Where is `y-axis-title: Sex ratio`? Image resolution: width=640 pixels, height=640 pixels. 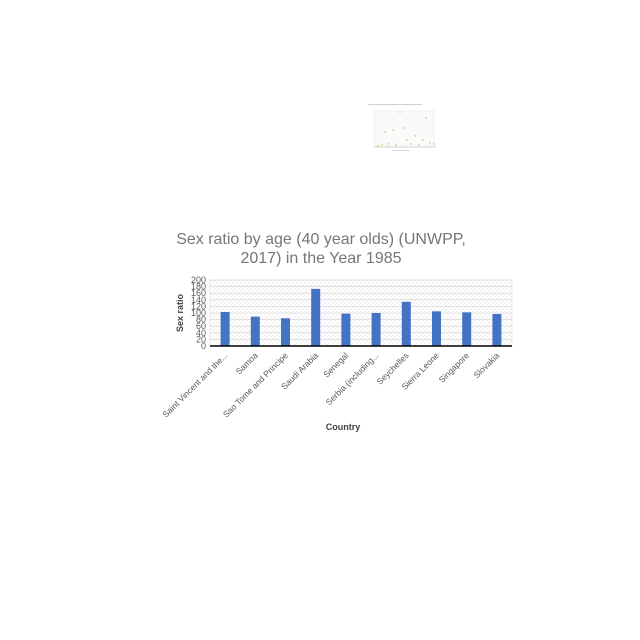 y-axis-title: Sex ratio is located at coordinates (180, 312).